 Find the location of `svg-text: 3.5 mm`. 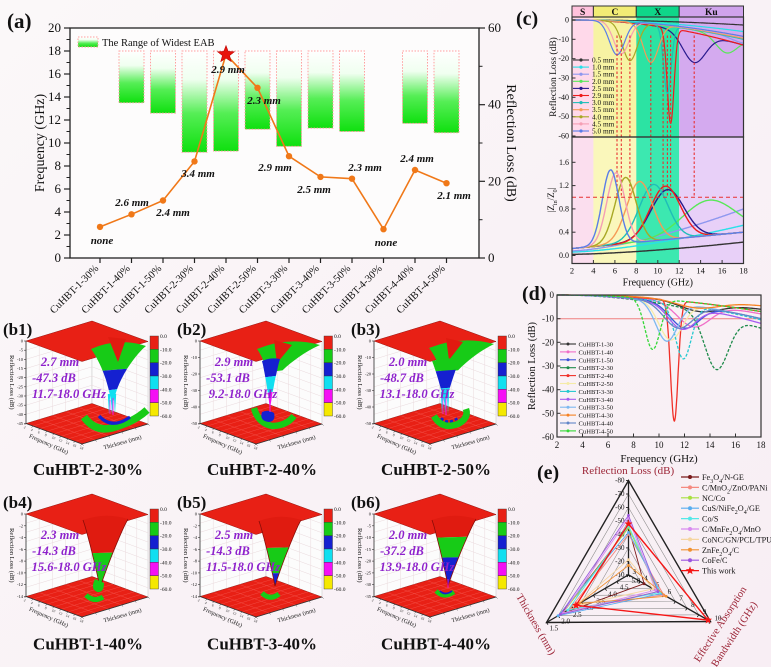

svg-text: 3.5 mm is located at coordinates (603, 109).